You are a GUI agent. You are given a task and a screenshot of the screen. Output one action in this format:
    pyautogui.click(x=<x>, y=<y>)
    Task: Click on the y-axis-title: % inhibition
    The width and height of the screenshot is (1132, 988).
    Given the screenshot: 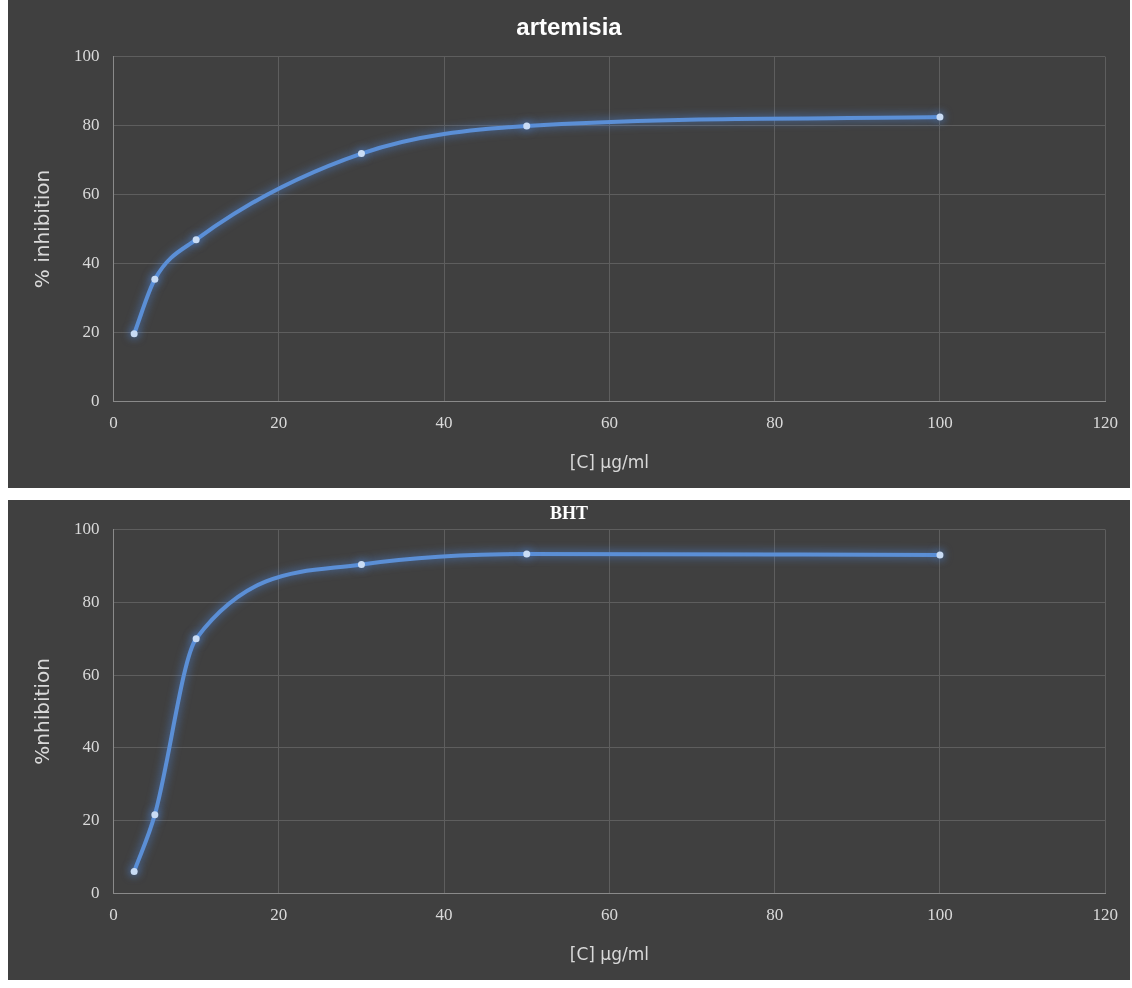 What is the action you would take?
    pyautogui.click(x=42, y=229)
    